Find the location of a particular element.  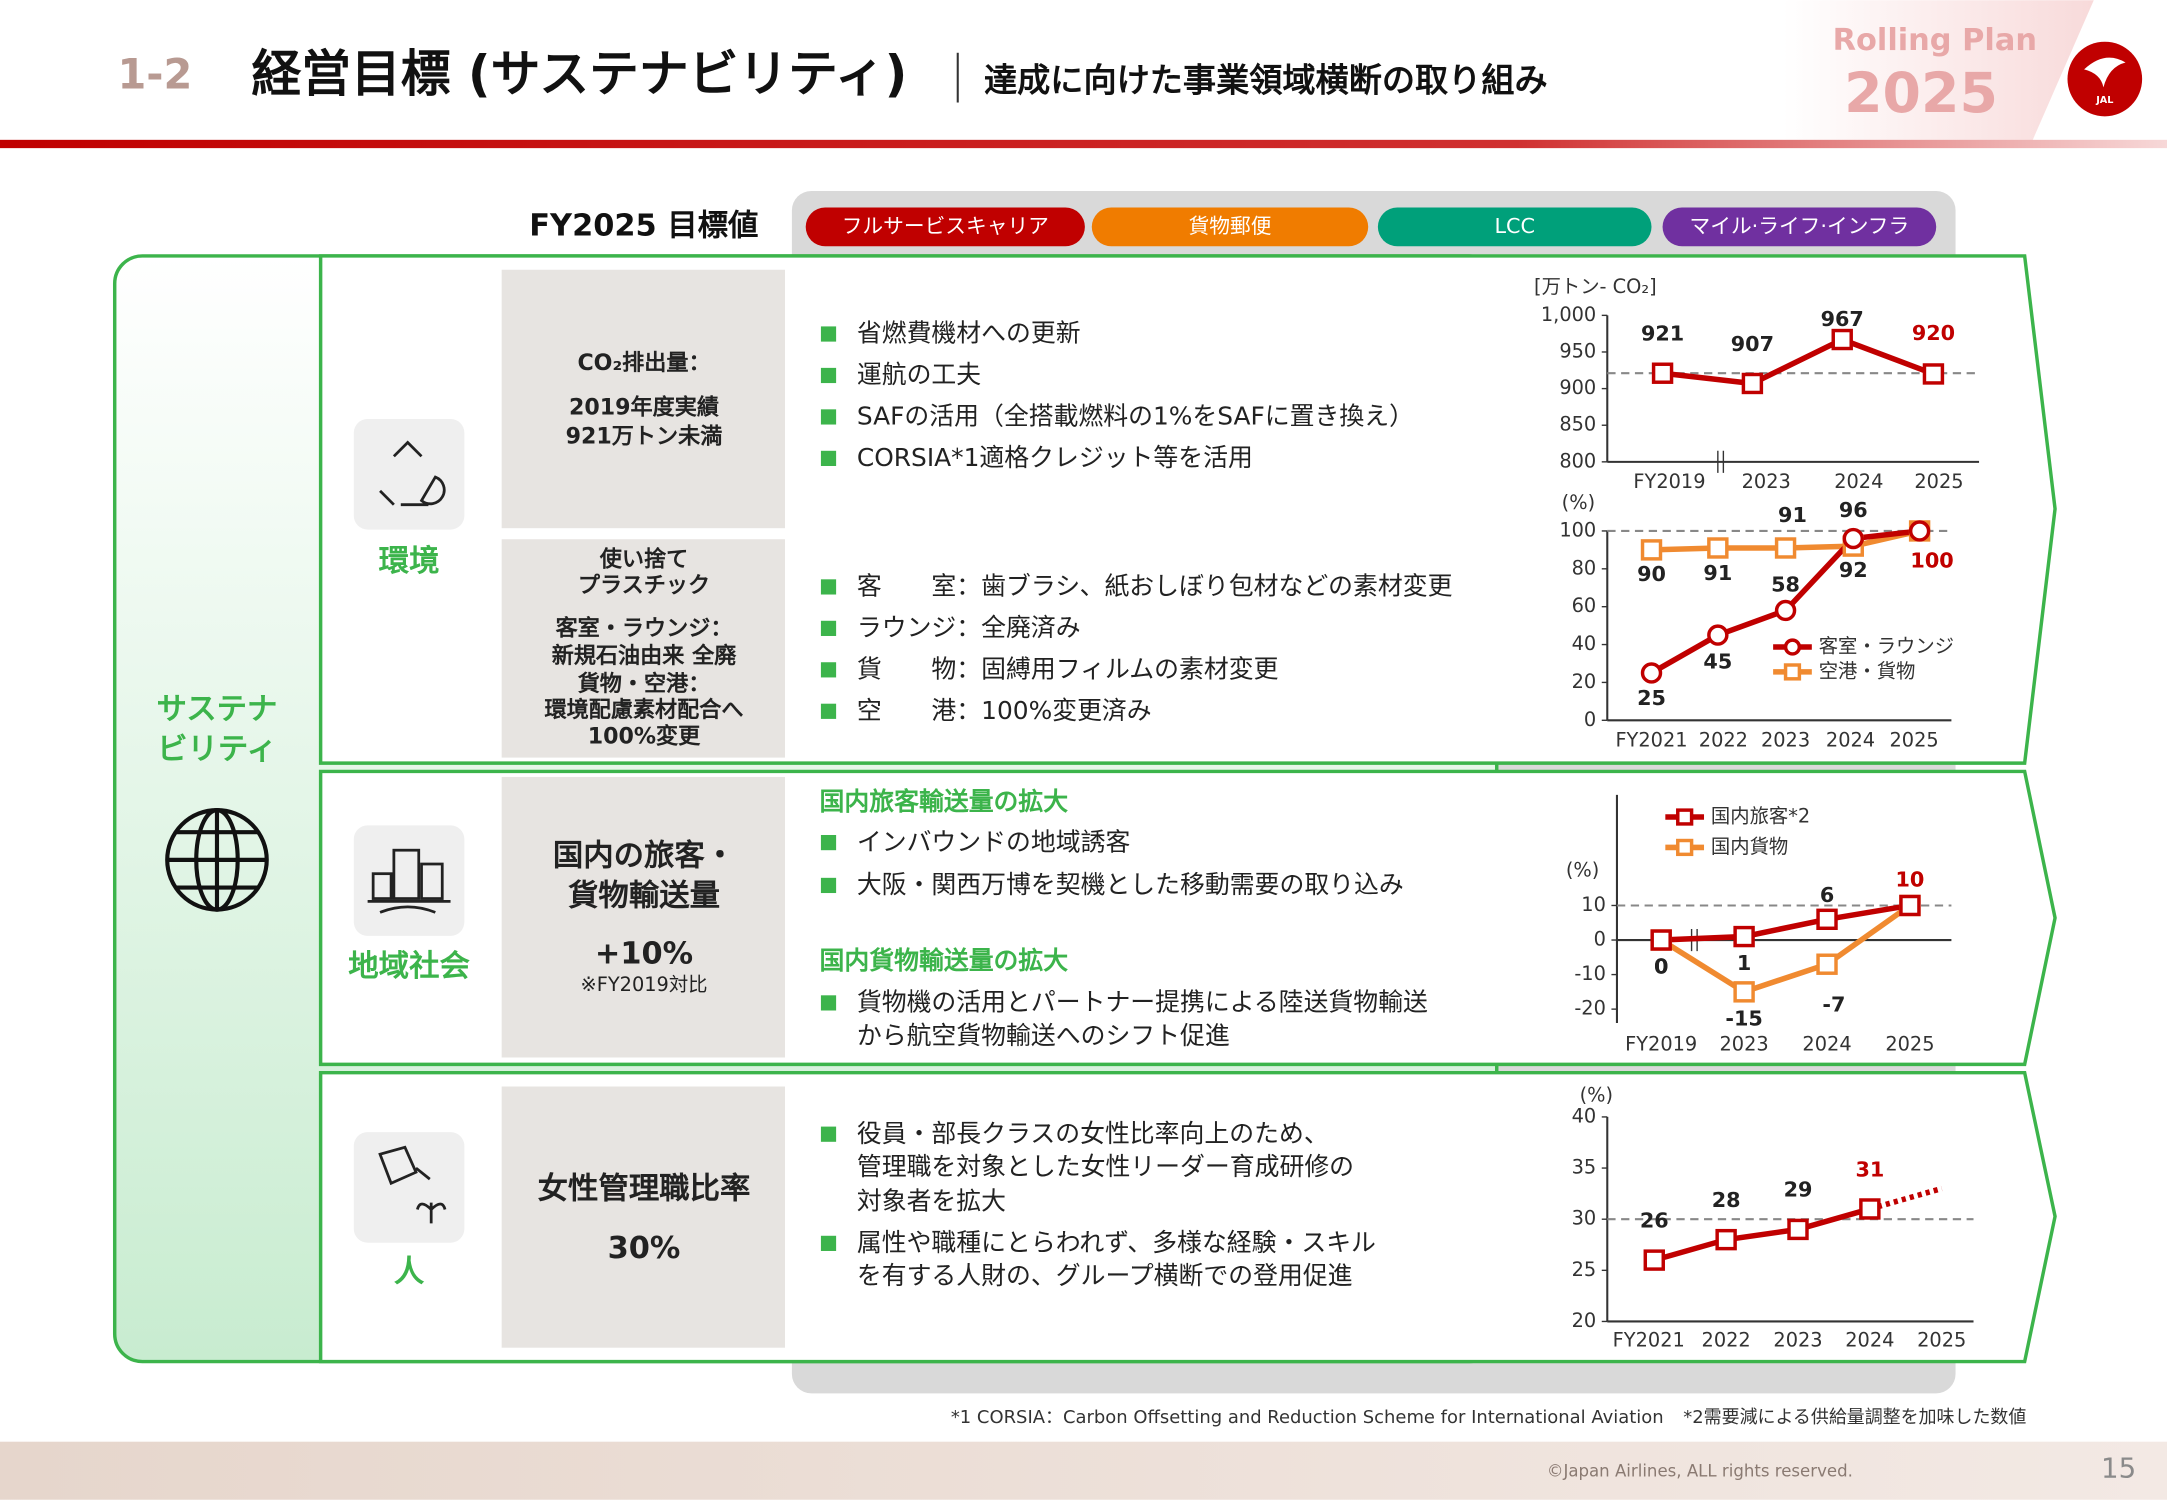

data-label: -15 is located at coordinates (1743, 1018).